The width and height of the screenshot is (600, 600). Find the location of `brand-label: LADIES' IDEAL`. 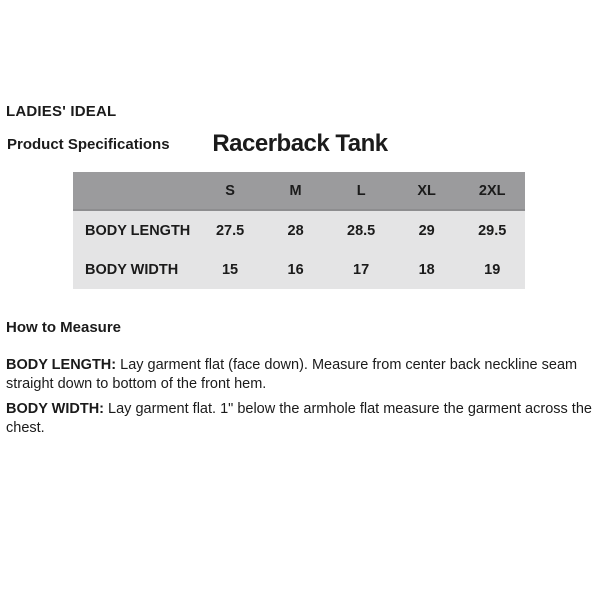

brand-label: LADIES' IDEAL is located at coordinates (61, 111).